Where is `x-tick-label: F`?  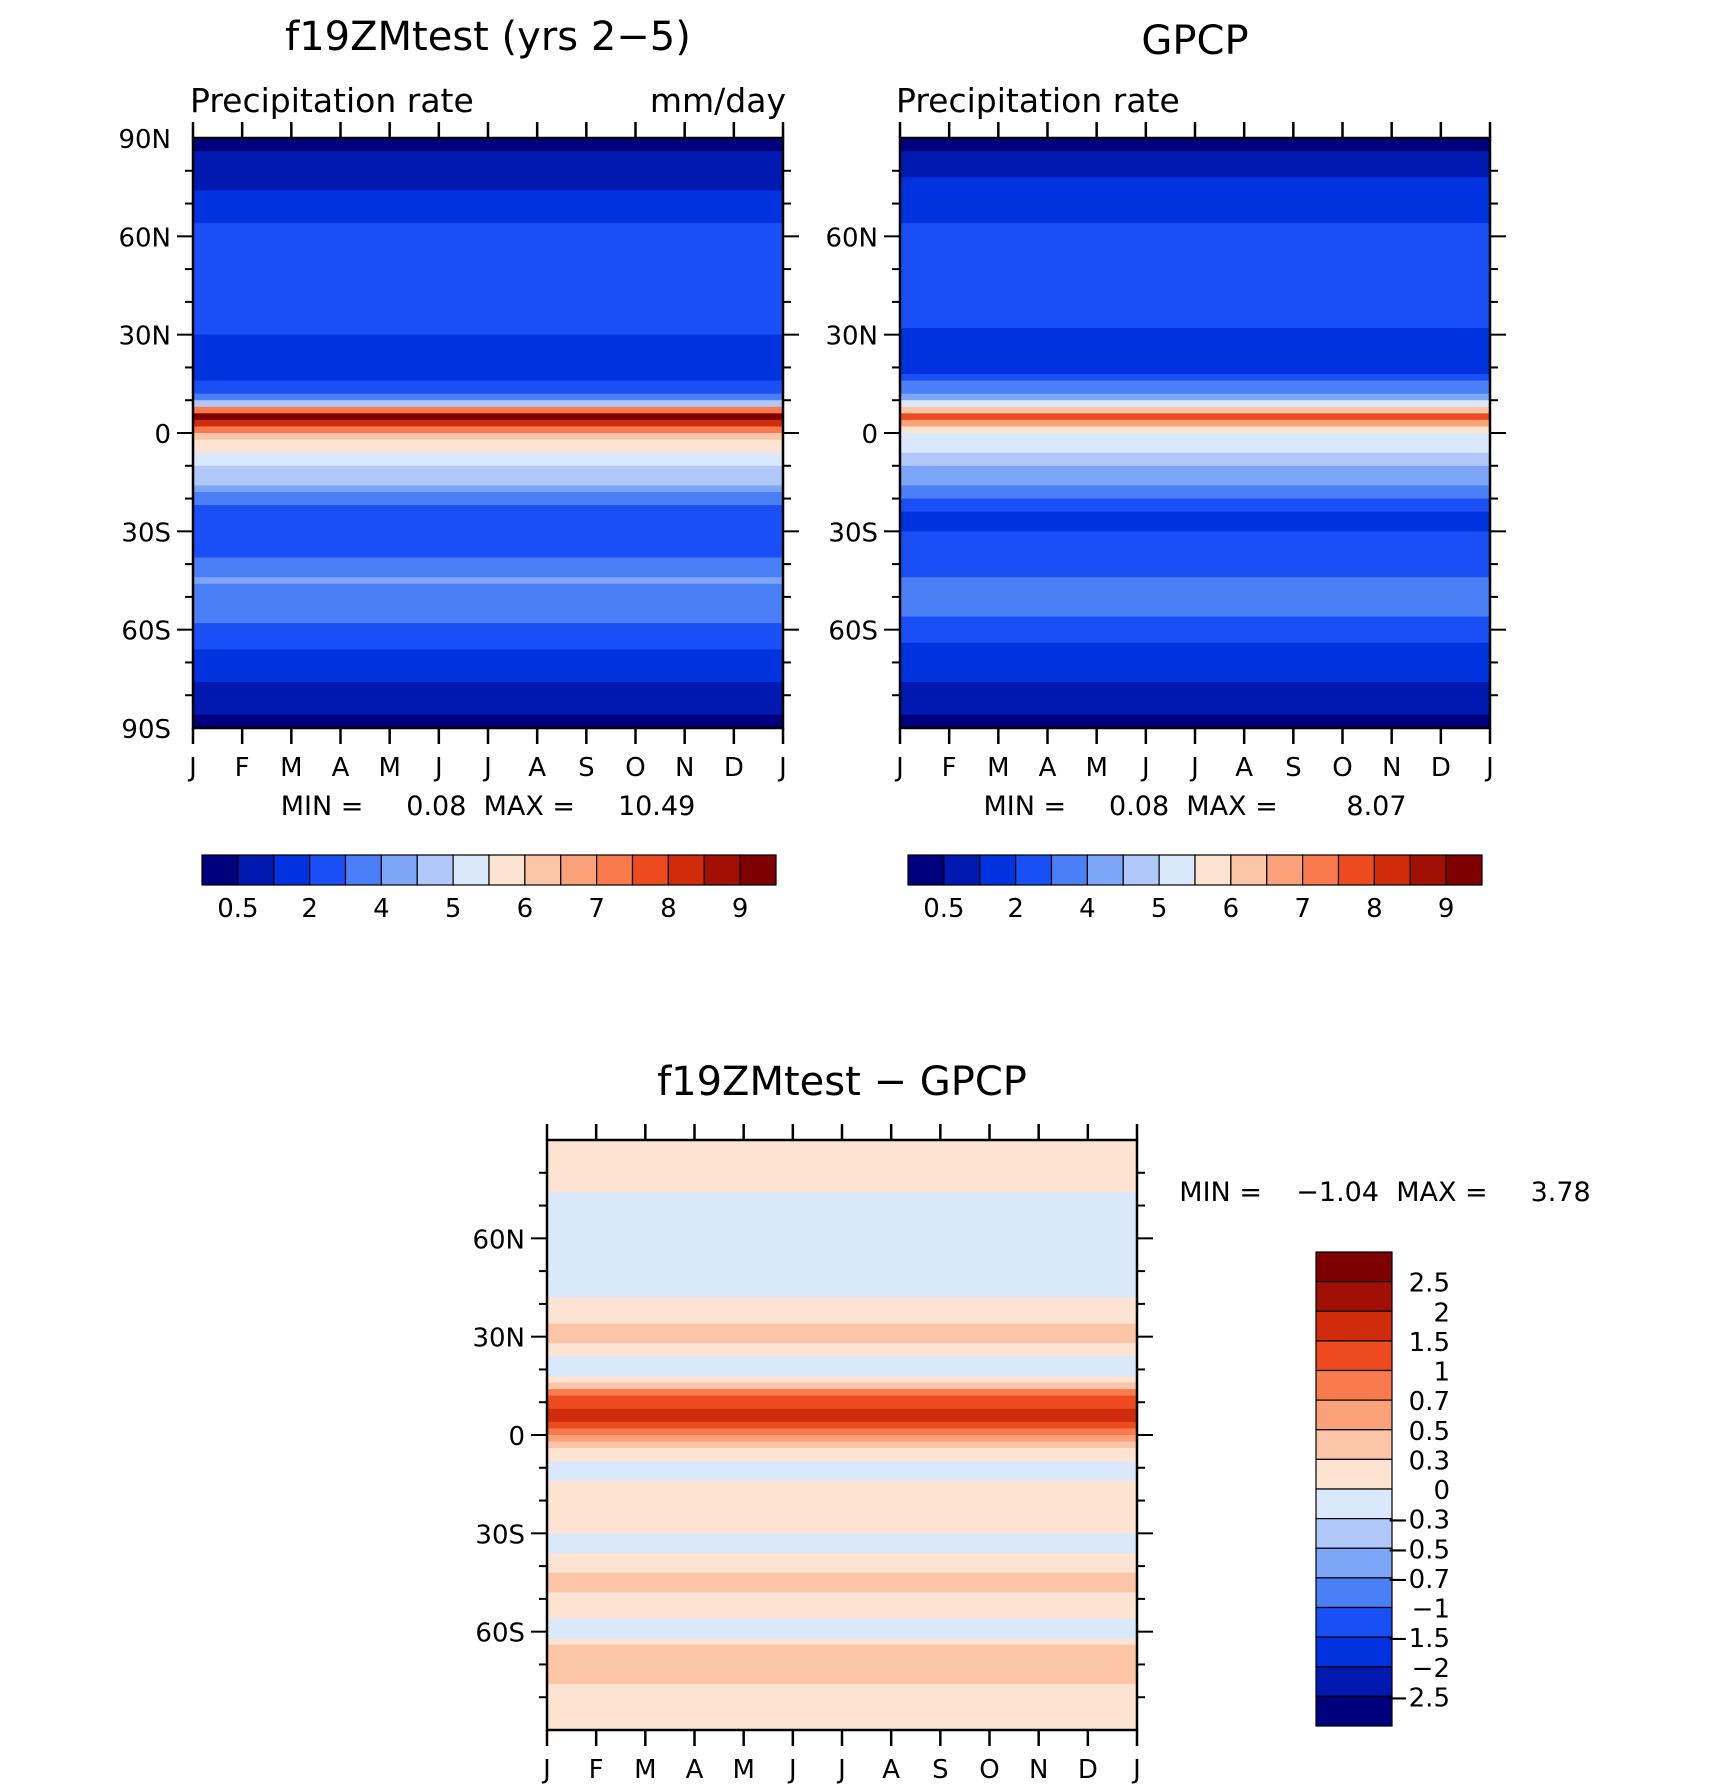 x-tick-label: F is located at coordinates (596, 1770).